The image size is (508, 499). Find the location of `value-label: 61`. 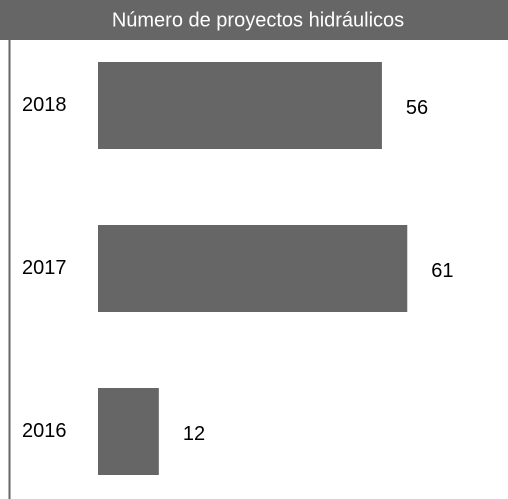

value-label: 61 is located at coordinates (442, 271).